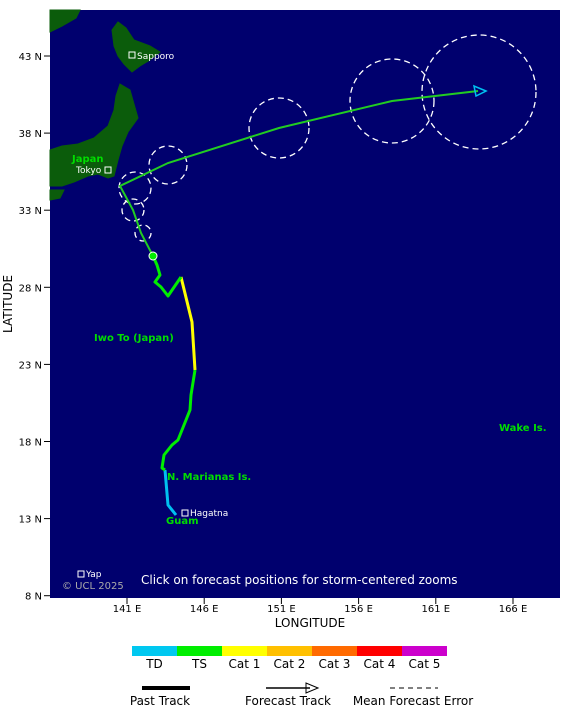  Describe the element at coordinates (436, 609) in the screenshot. I see `lon-tick-label: 161 E` at that location.